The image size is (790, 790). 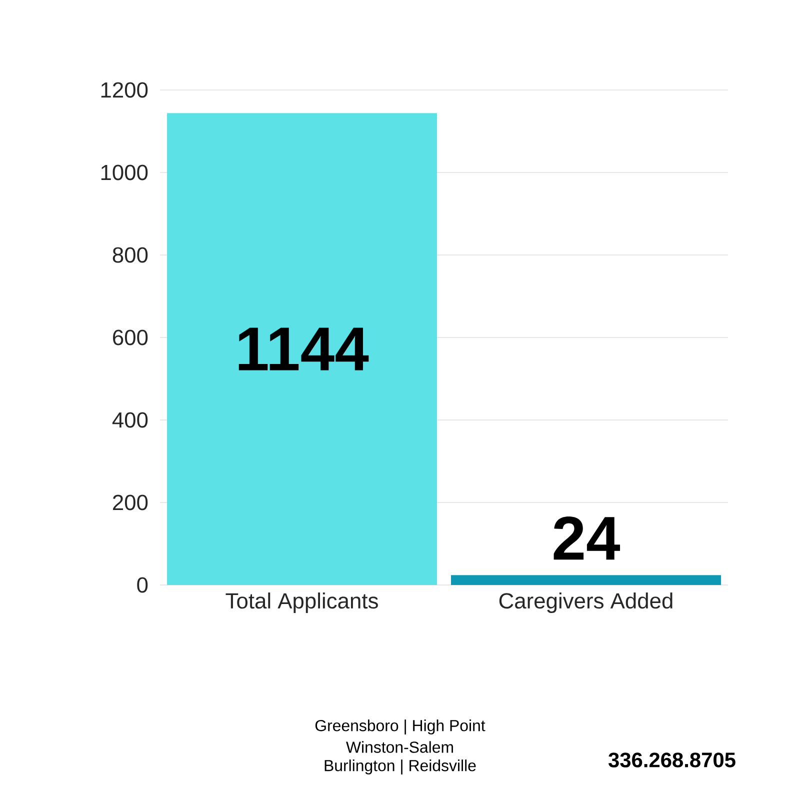 I want to click on text: Burlington | Reidsville, so click(x=400, y=767).